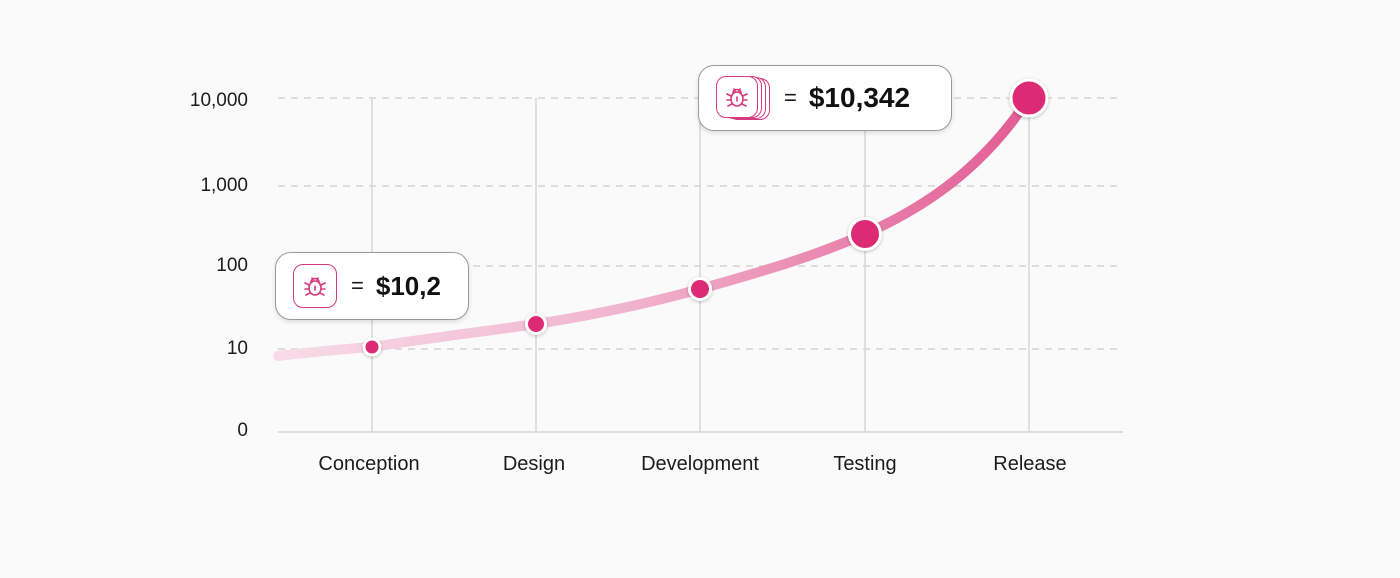 The image size is (1400, 578). I want to click on x-label-conception: Conception, so click(369, 464).